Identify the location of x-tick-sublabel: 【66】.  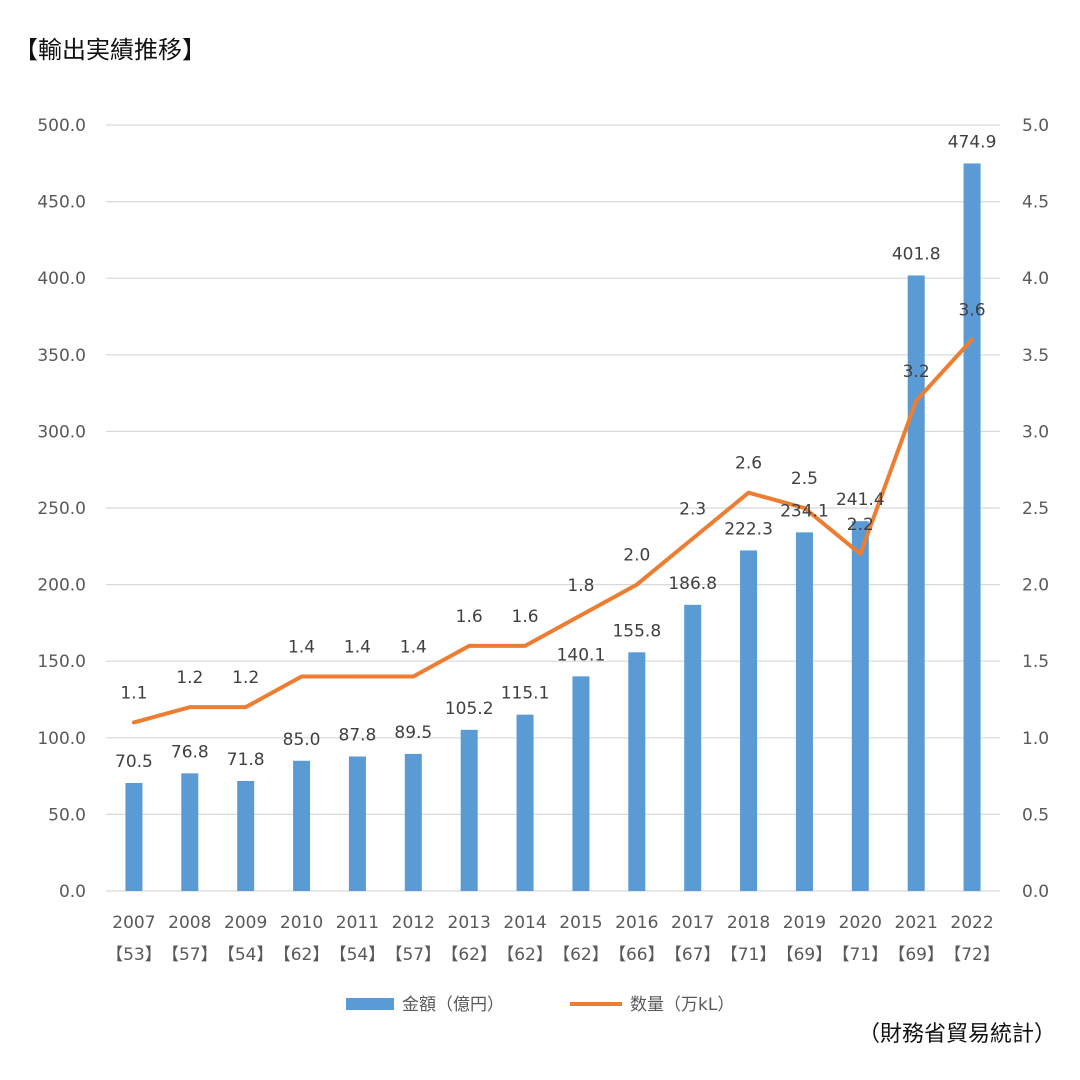
(637, 955).